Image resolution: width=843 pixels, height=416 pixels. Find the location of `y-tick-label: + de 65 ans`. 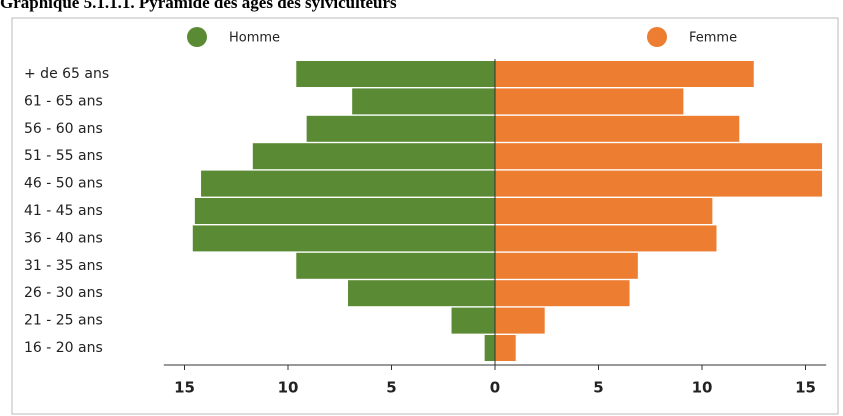

y-tick-label: + de 65 ans is located at coordinates (66, 74).